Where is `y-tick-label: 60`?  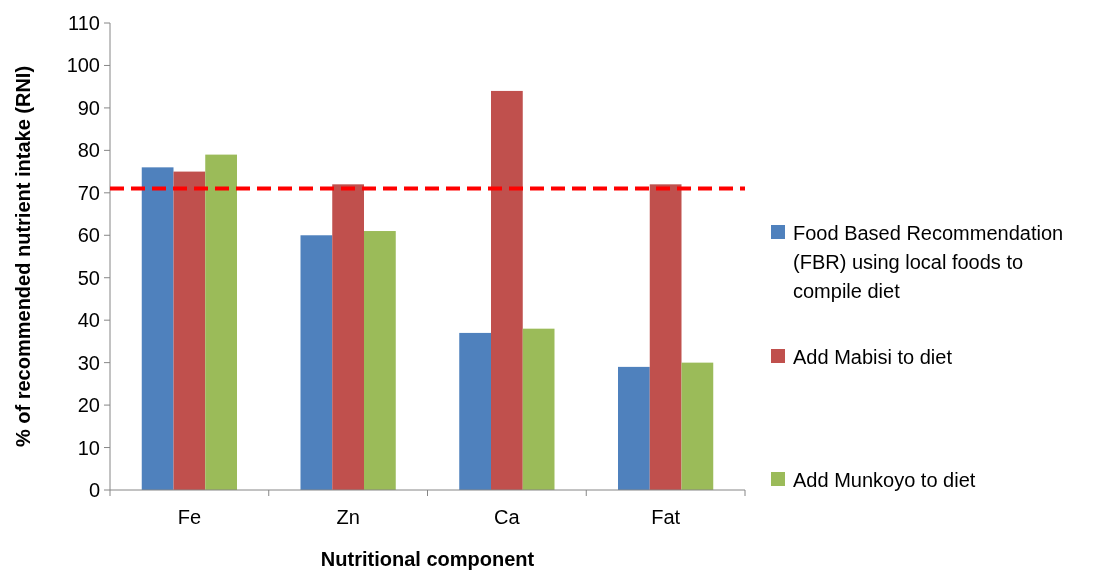 y-tick-label: 60 is located at coordinates (88, 235).